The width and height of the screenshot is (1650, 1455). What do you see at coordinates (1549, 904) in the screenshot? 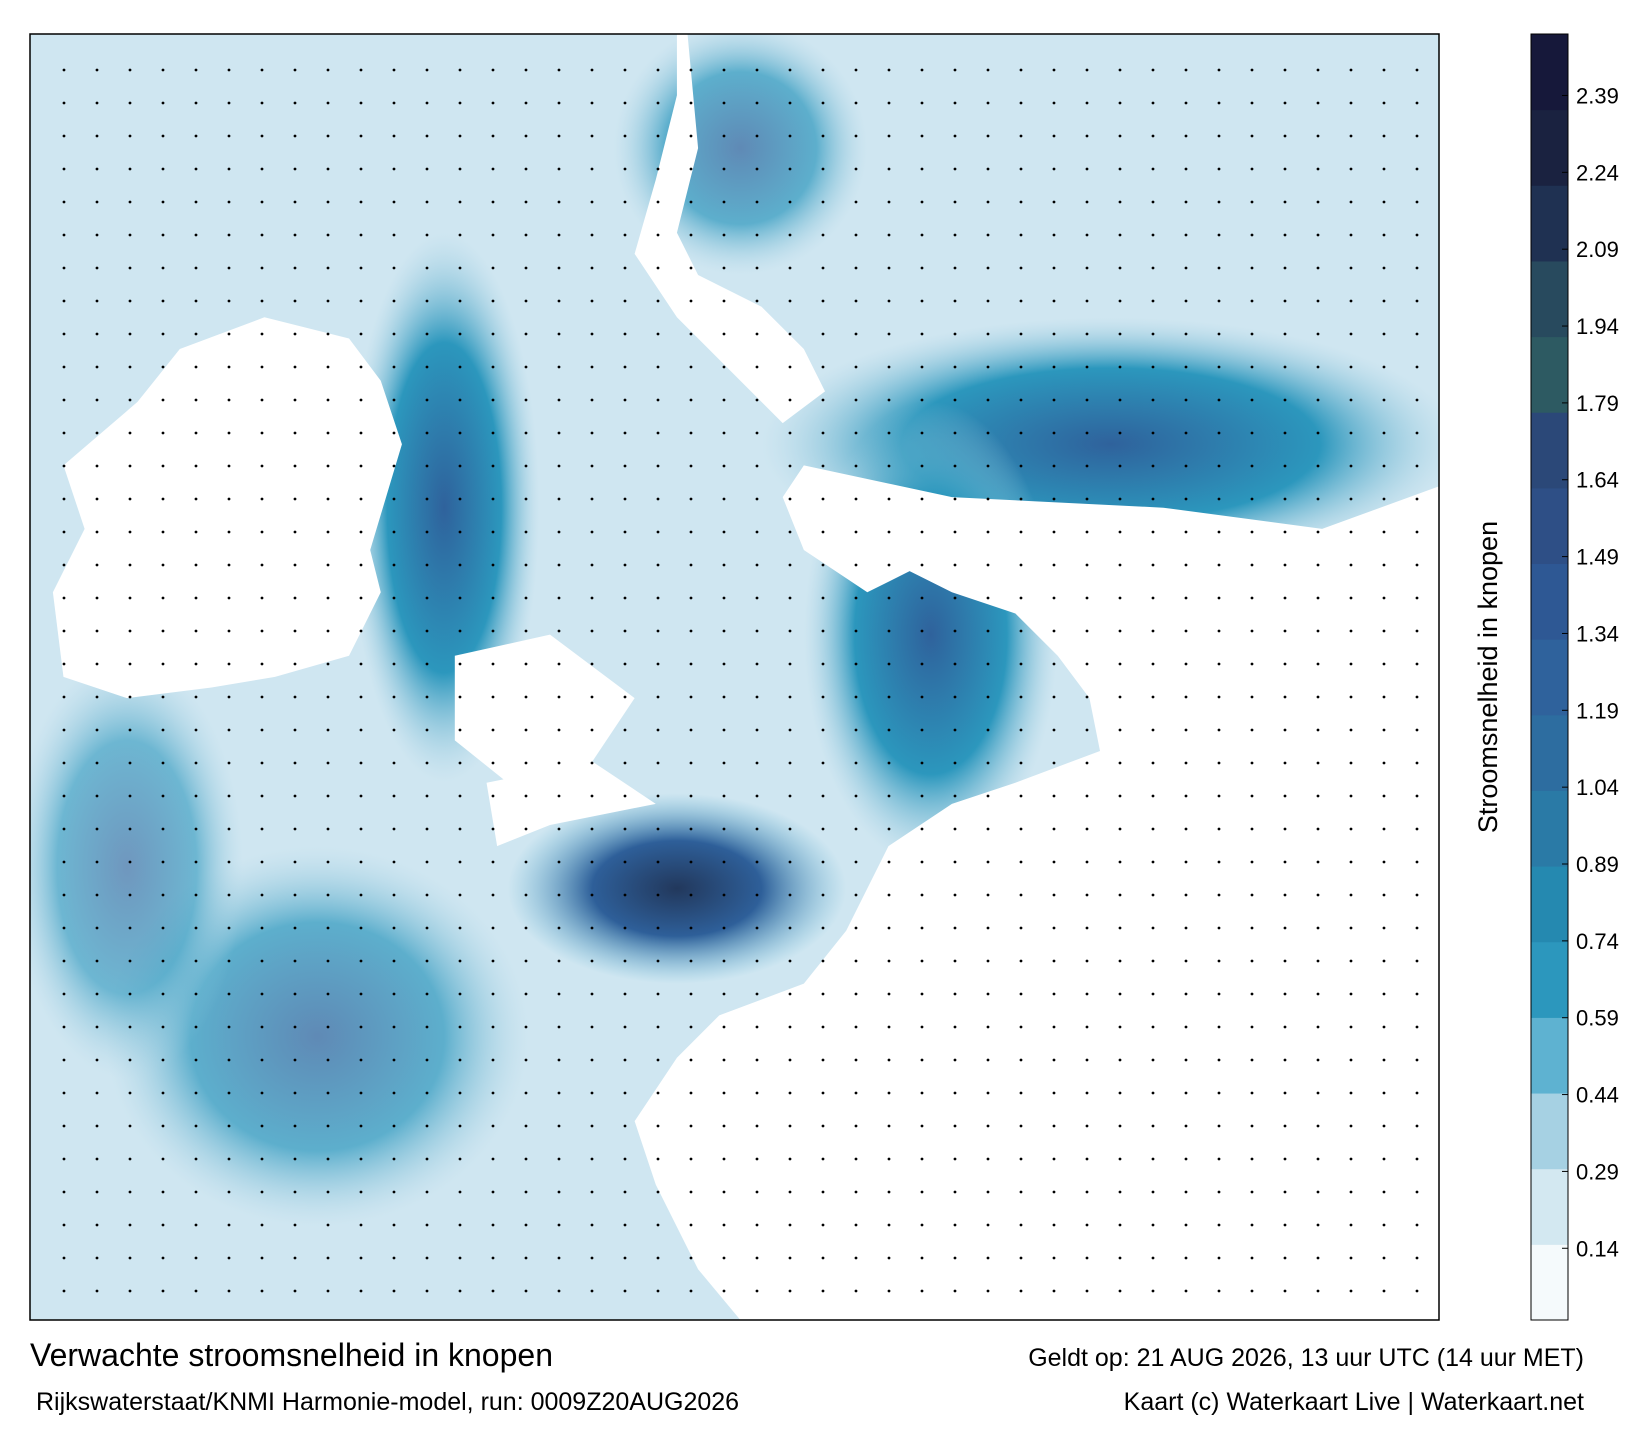
I see `colorbar-band` at bounding box center [1549, 904].